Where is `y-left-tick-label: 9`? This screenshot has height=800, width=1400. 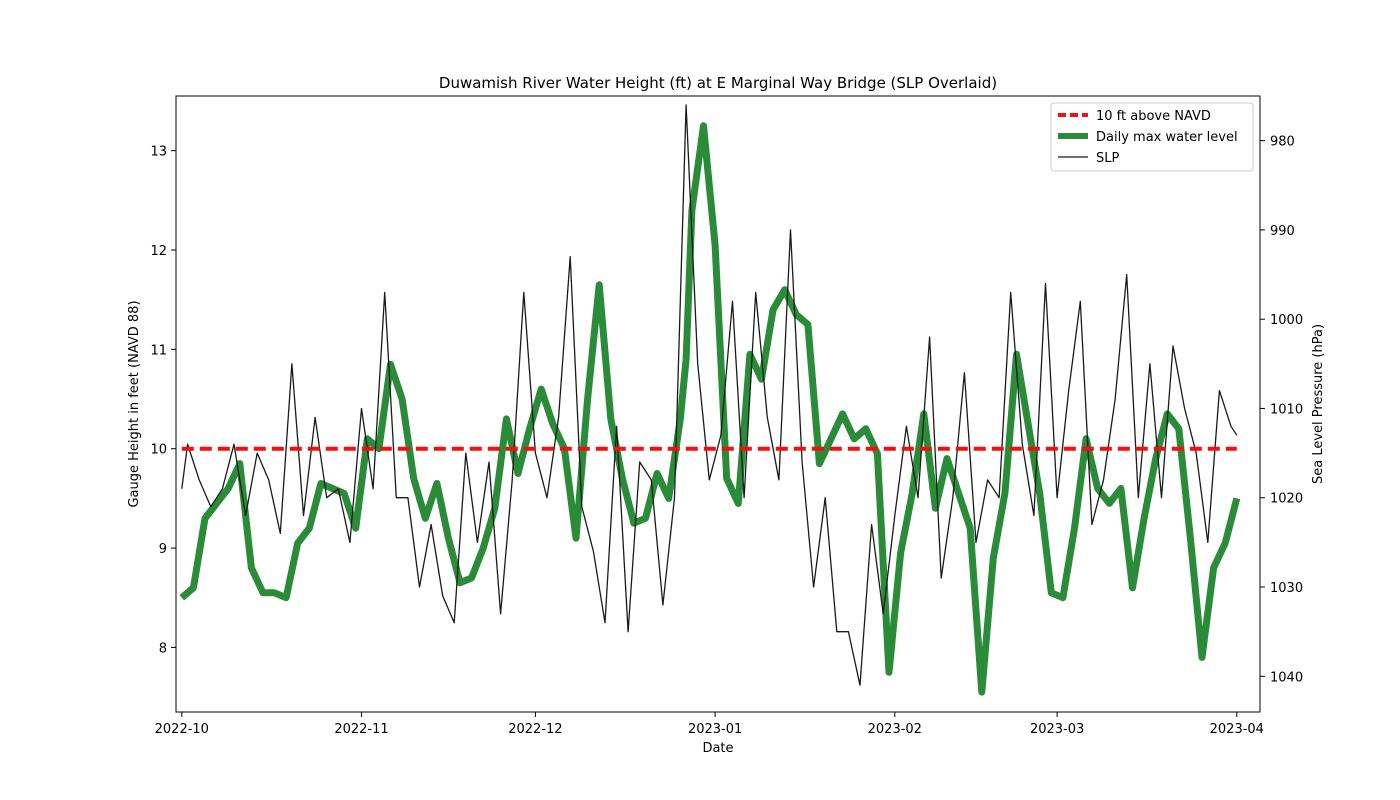 y-left-tick-label: 9 is located at coordinates (163, 549).